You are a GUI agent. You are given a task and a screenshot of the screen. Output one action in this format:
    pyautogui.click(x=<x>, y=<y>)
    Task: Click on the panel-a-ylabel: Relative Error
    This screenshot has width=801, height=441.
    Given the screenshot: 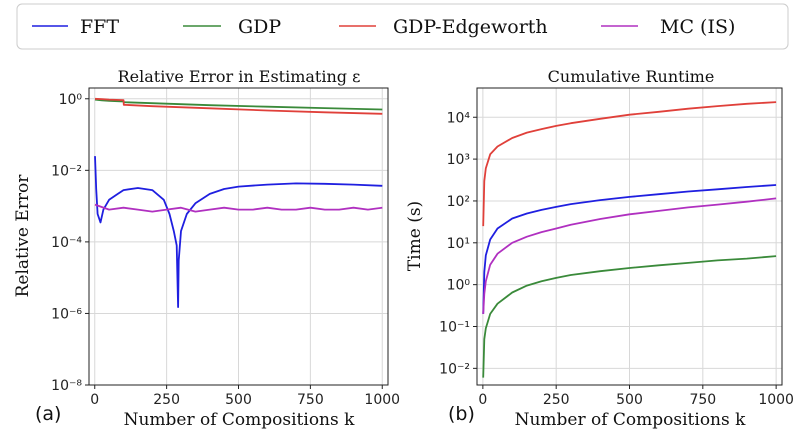 What is the action you would take?
    pyautogui.click(x=23, y=236)
    